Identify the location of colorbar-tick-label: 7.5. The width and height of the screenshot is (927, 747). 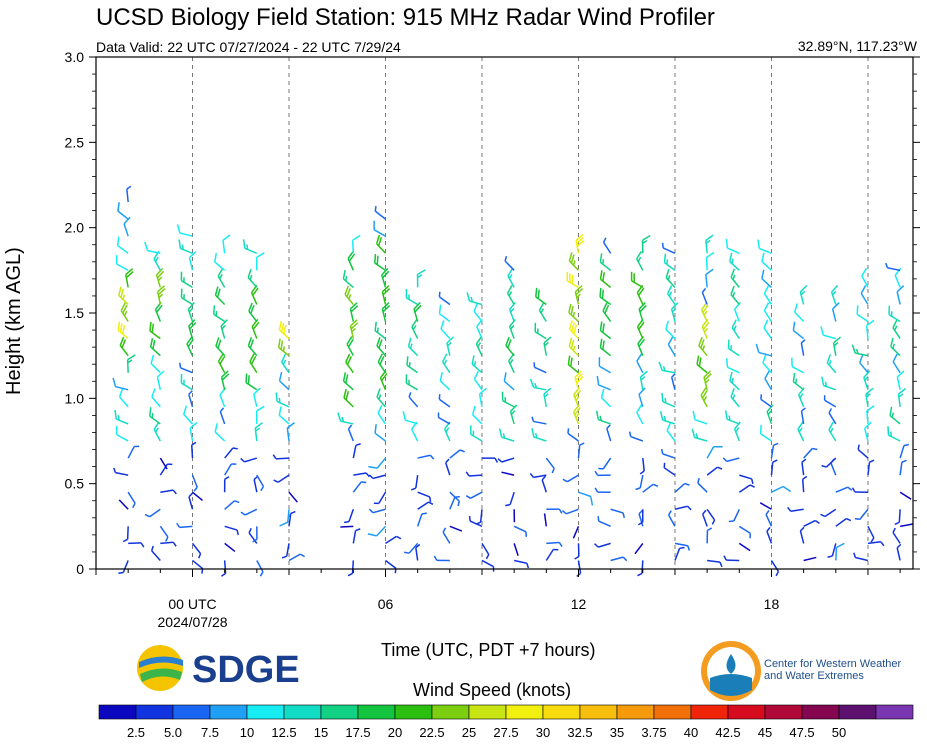
(210, 732).